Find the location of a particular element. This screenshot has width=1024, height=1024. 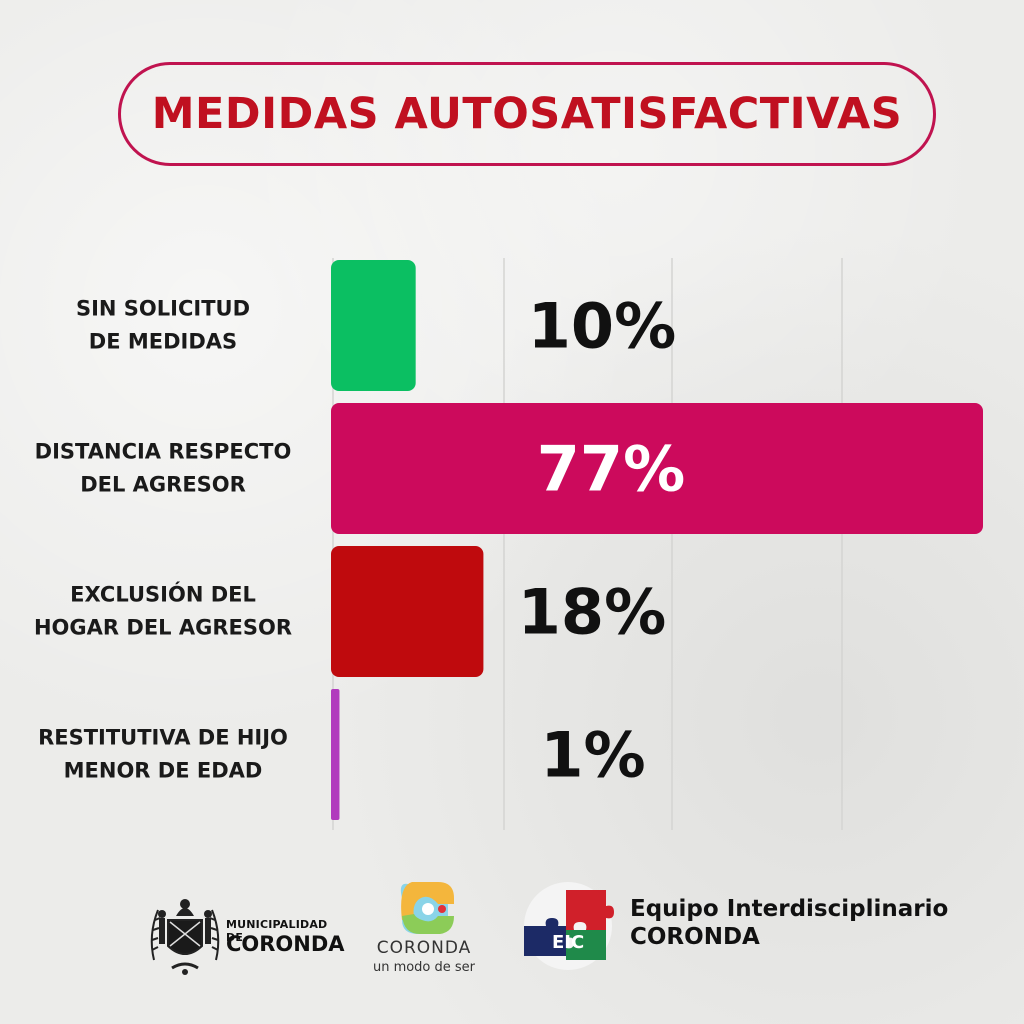

coronda-brand-name: CORONDA is located at coordinates (424, 948).